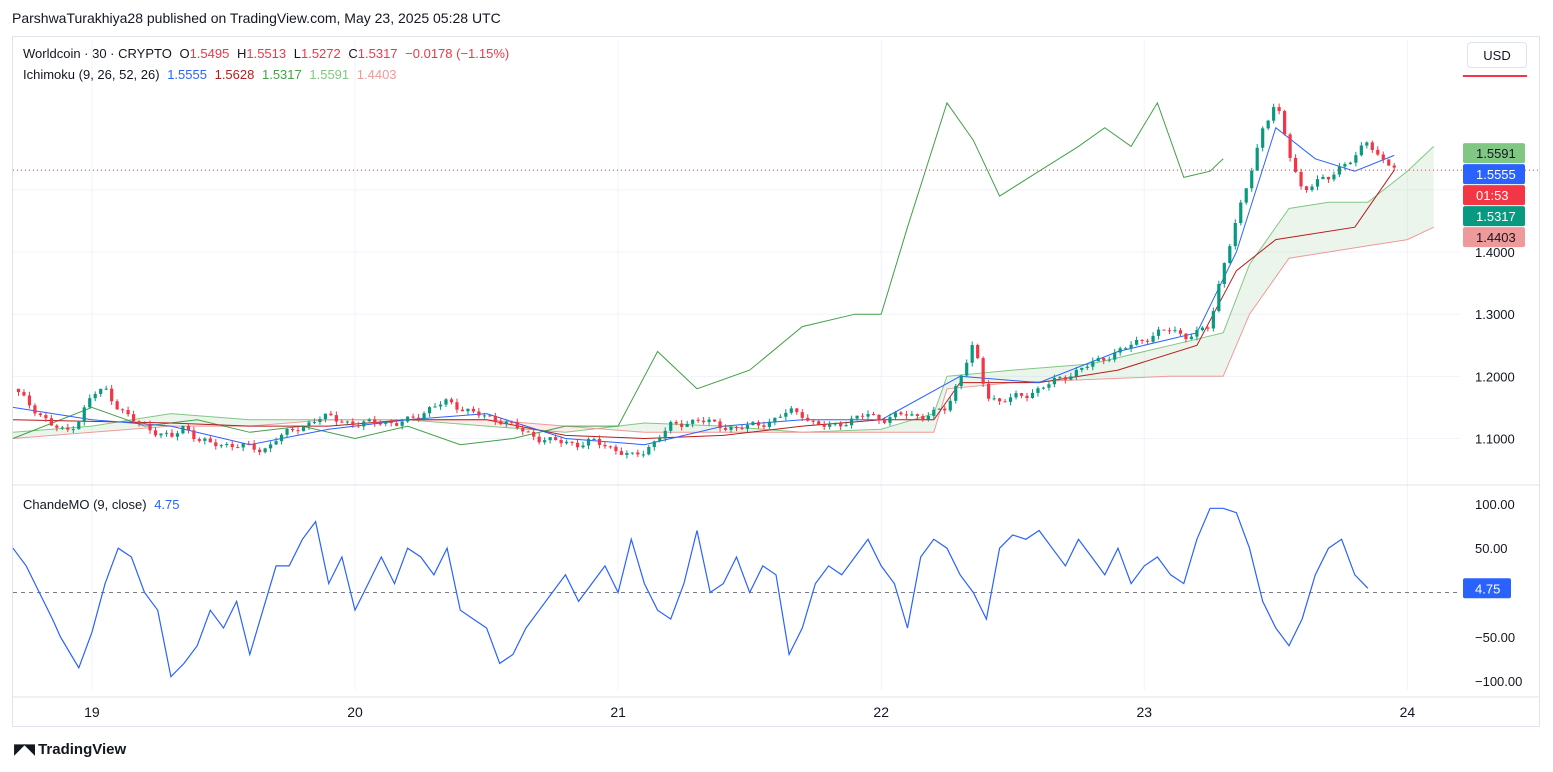 The image size is (1553, 772). I want to click on open-value: 1.5495, so click(209, 53).